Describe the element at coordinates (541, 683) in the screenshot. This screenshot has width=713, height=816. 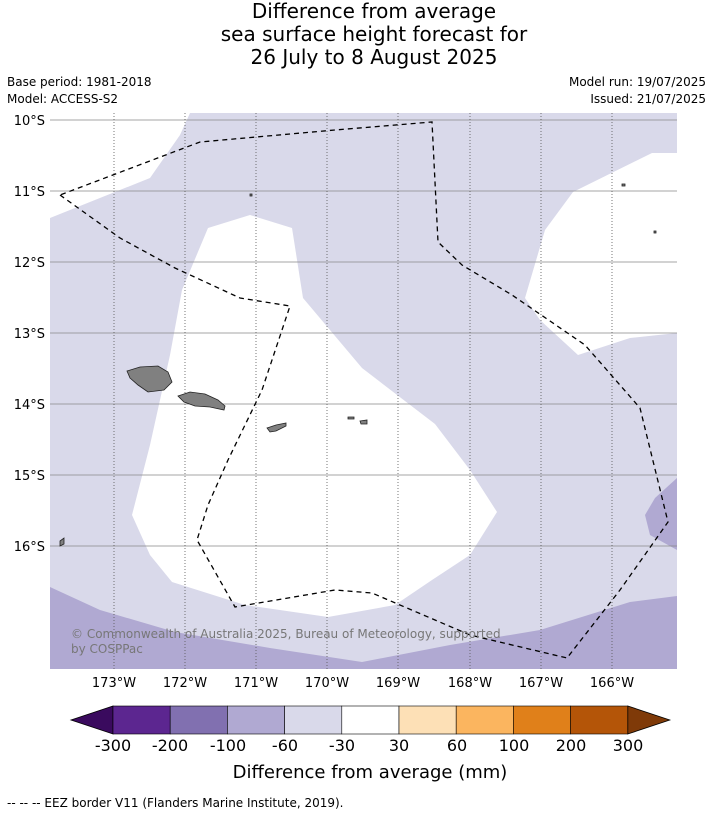
I see `lon-label: 167°W` at that location.